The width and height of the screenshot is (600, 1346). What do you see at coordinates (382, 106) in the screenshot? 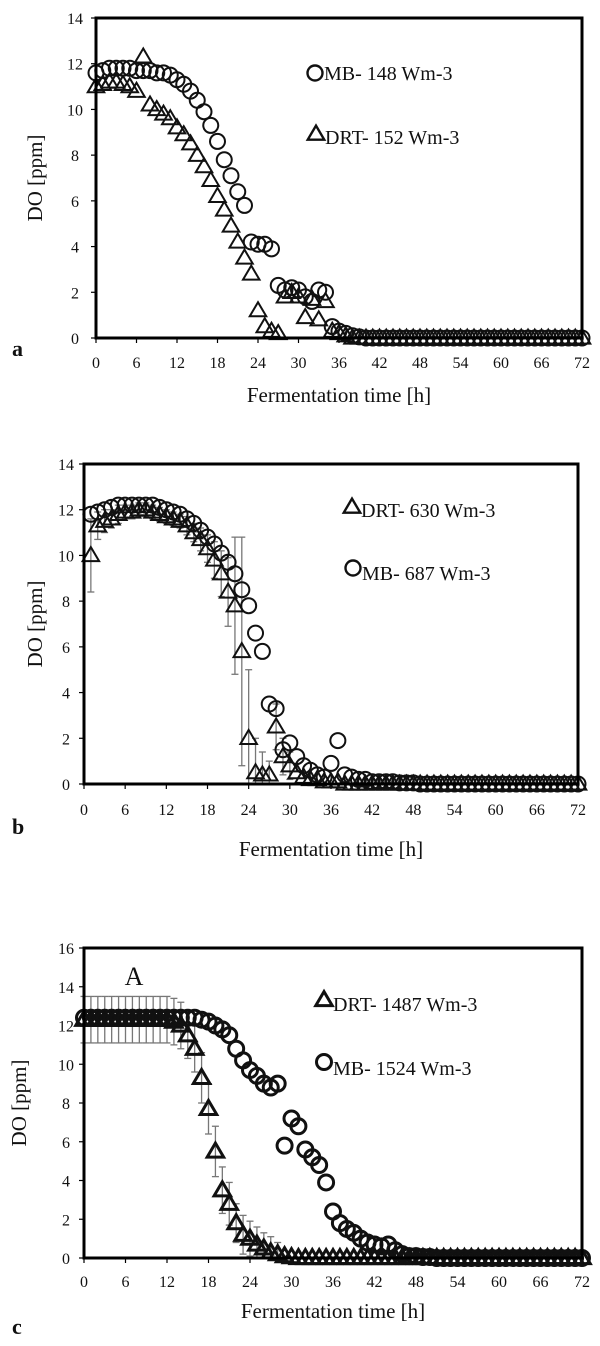
I see `legend: MB- 148 Wm-3 DRT- 152 Wm-3` at bounding box center [382, 106].